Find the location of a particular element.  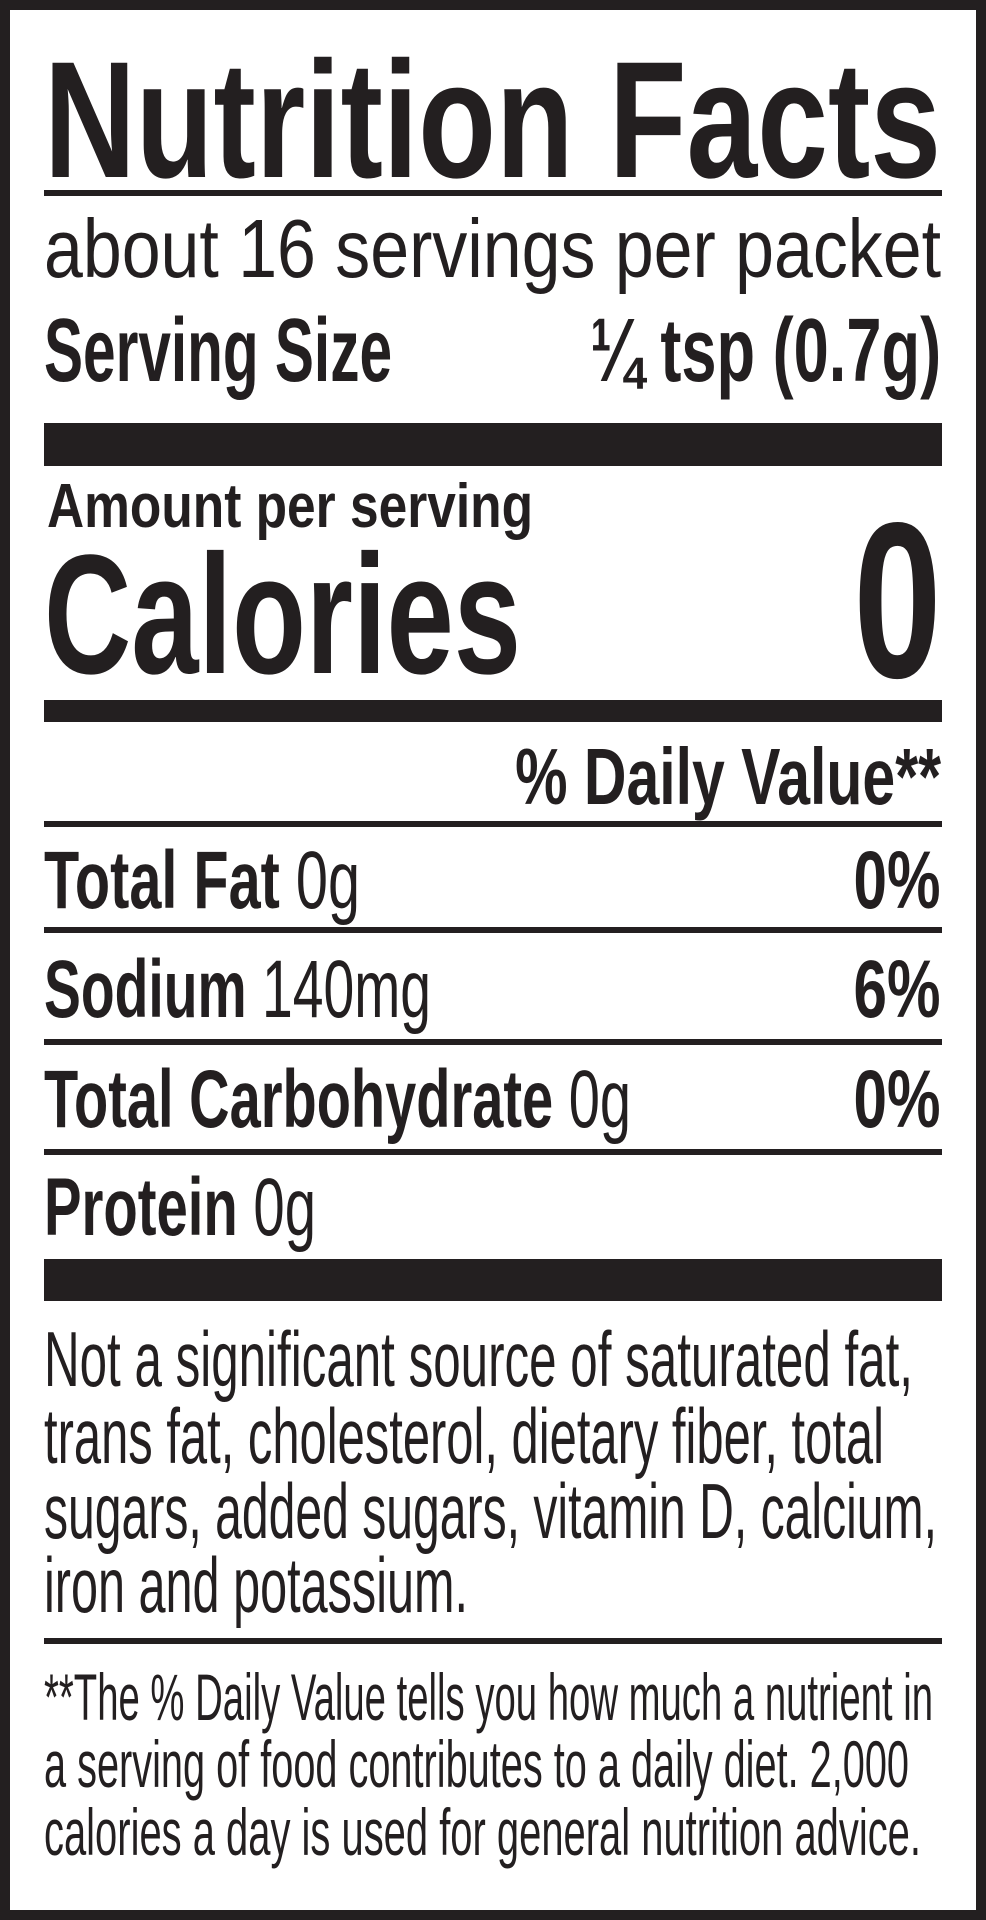

nutrient-name: Total Carbohydrate is located at coordinates (299, 1099).